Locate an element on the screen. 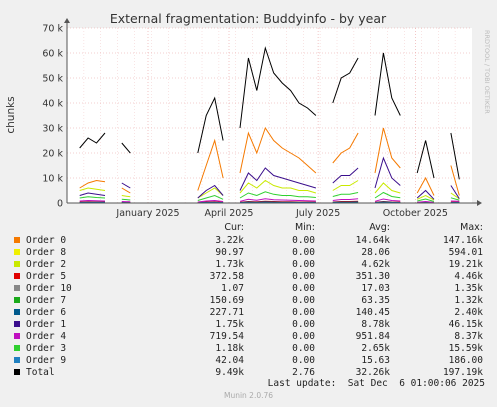 The width and height of the screenshot is (497, 407). legend-value-max: 147.16k is located at coordinates (462, 240).